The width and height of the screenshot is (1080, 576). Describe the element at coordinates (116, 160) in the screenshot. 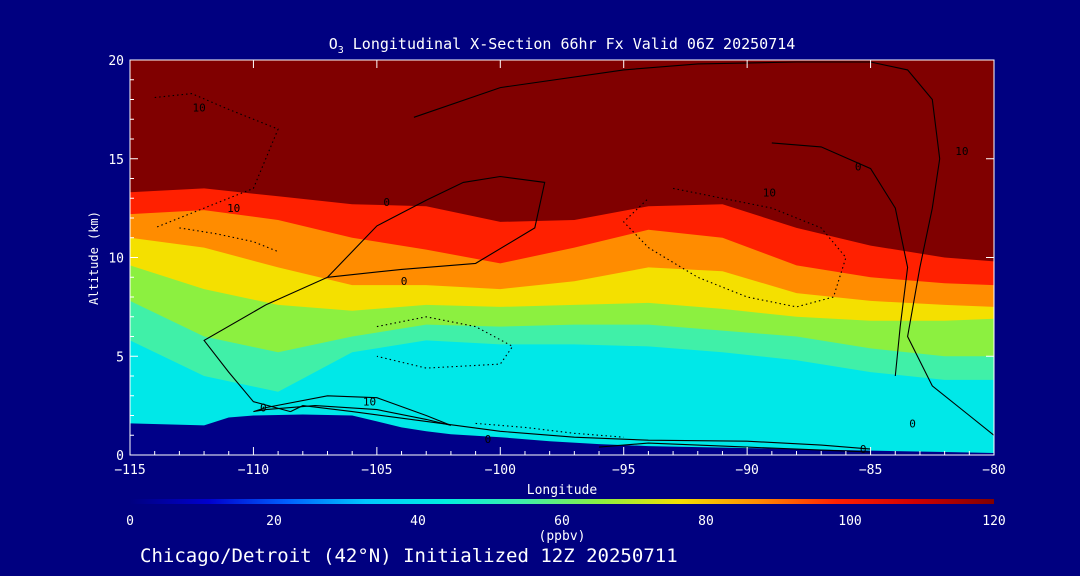

I see `y-tick-label: 15` at that location.